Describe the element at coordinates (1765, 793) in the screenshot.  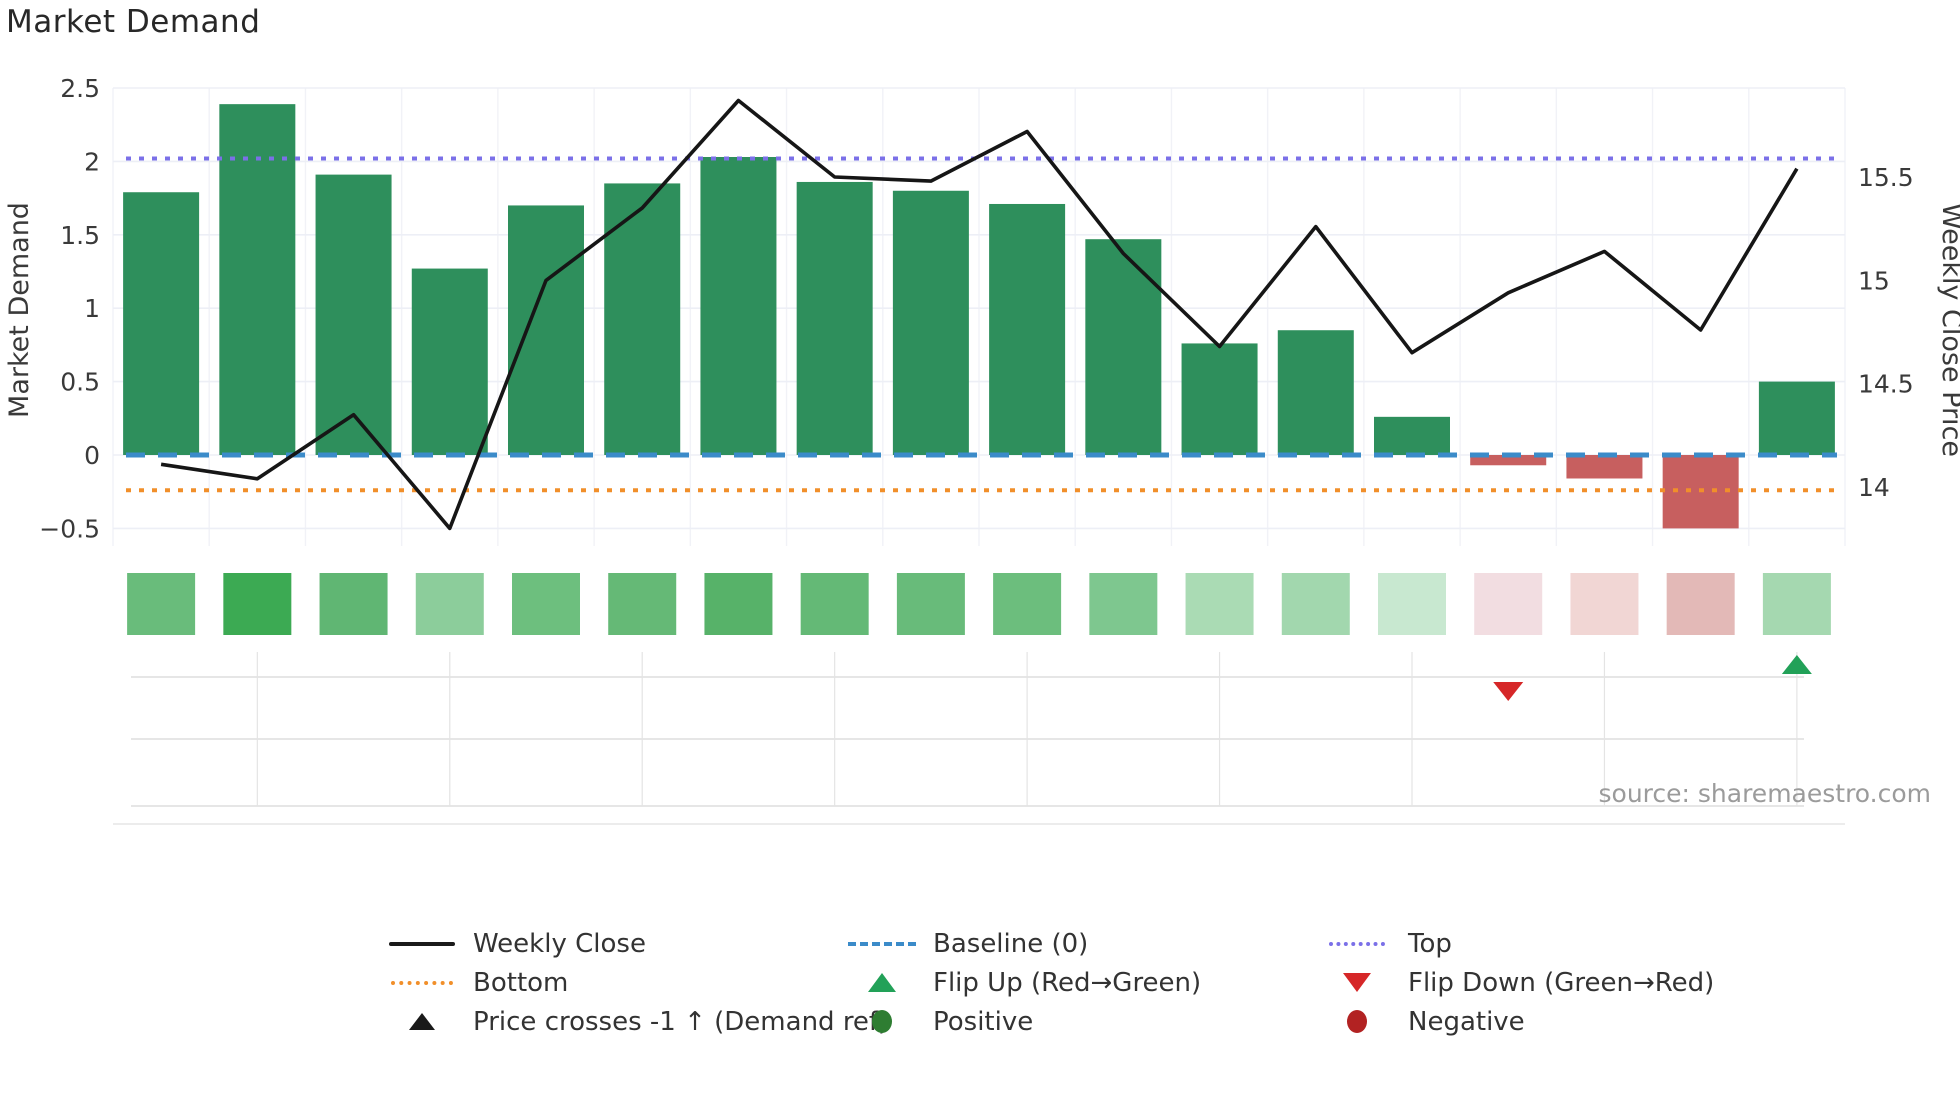
I see `source-text: source: sharemaestro.com` at that location.